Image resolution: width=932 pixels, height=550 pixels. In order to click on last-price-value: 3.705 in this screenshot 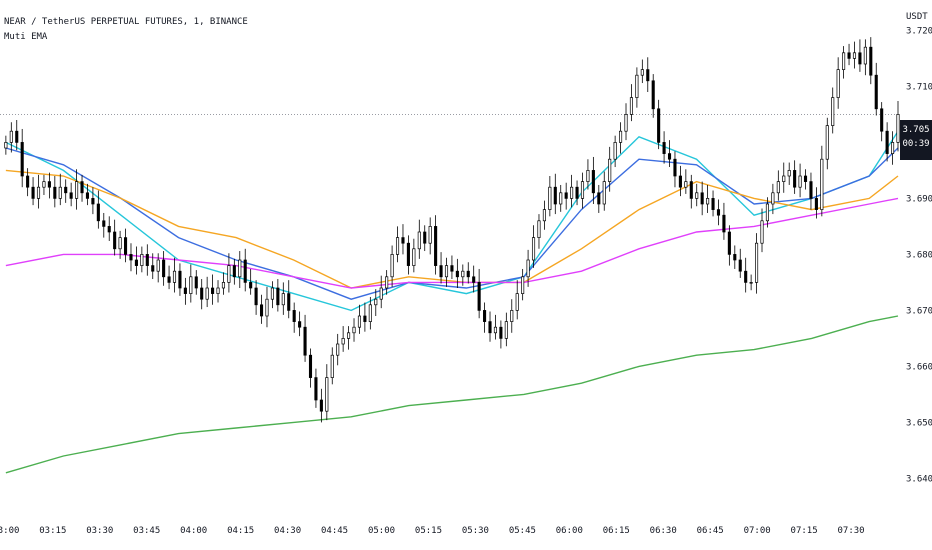, I will do `click(916, 130)`.